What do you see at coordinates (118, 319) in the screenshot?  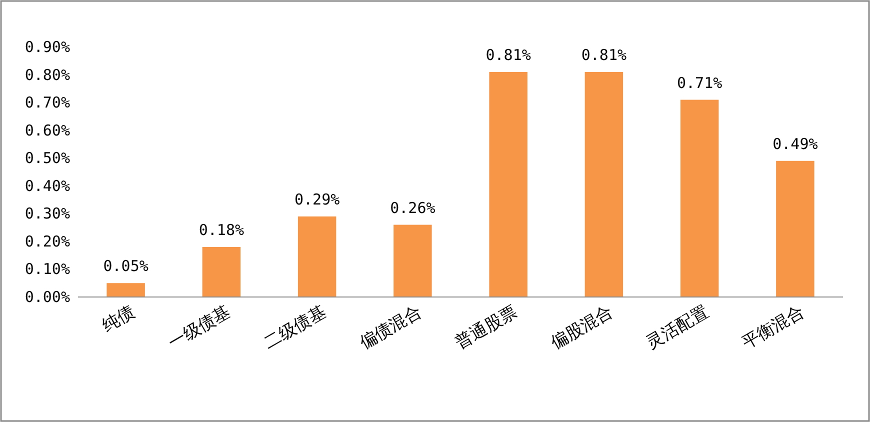 I see `x-tick-label: 纯债` at bounding box center [118, 319].